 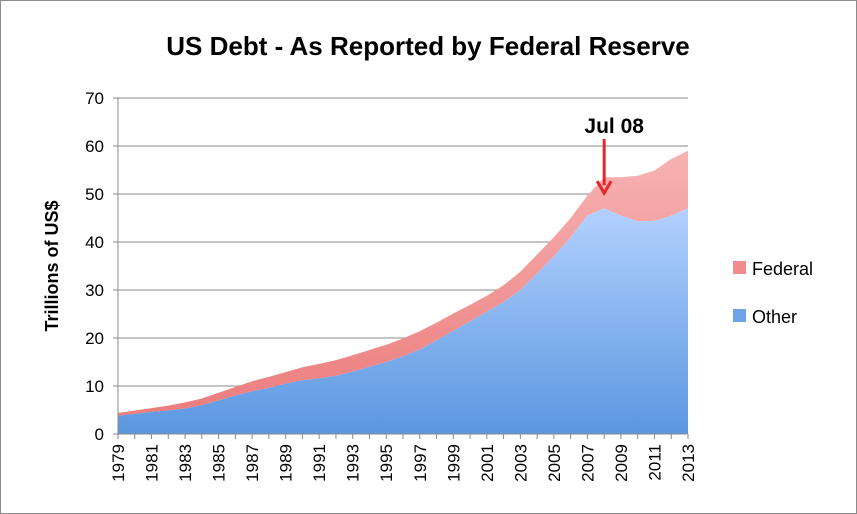 I want to click on x-tick-label-1983: 1983, so click(x=185, y=463).